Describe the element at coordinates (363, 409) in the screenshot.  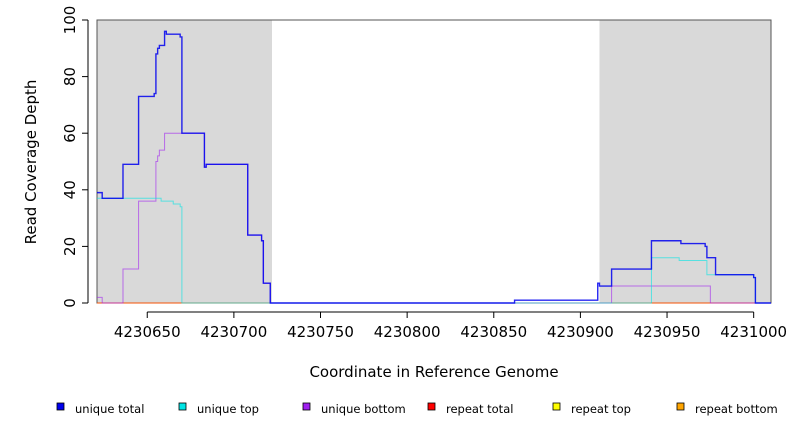
I see `legend-label: unique bottom` at that location.